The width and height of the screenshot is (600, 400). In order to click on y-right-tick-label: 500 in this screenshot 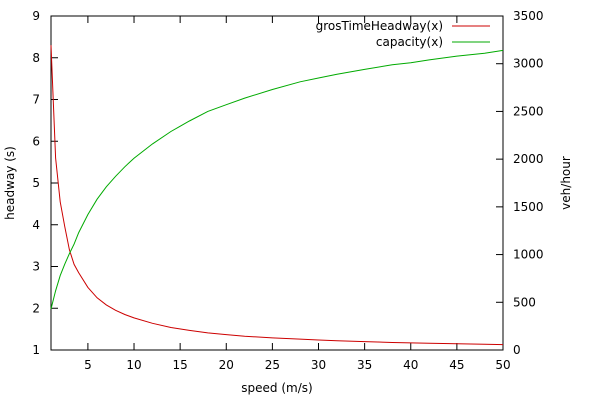, I will do `click(524, 302)`.